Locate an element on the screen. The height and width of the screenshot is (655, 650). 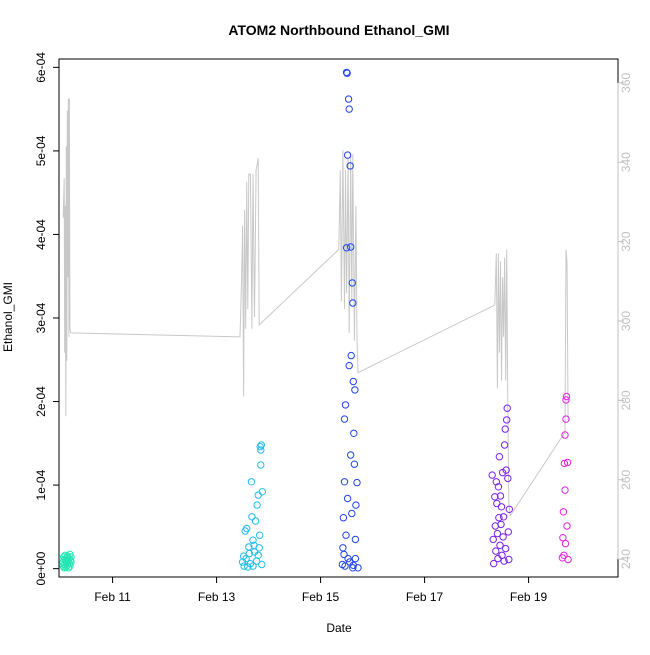
y-tick-label: 2e-04 is located at coordinates (41, 401).